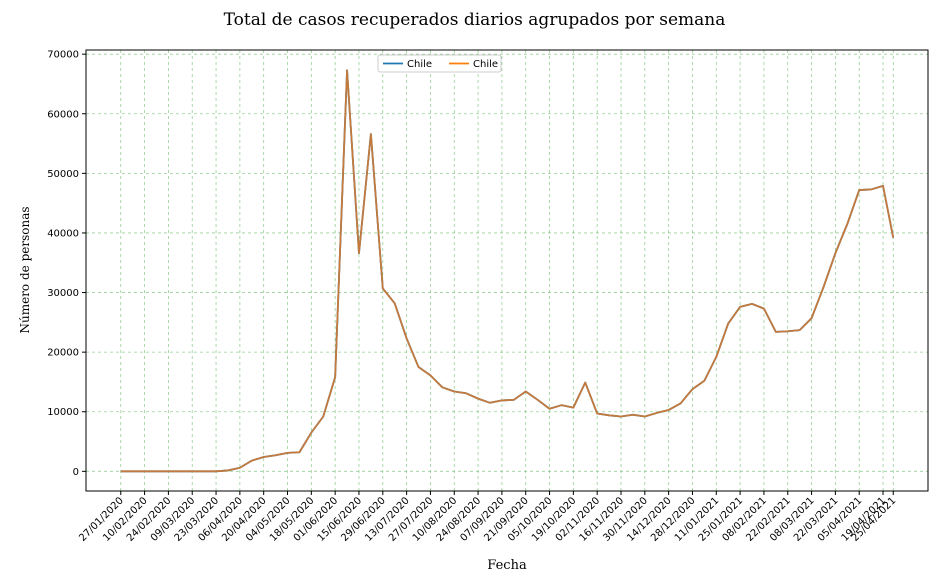  Describe the element at coordinates (63, 293) in the screenshot. I see `y-tick-label: 30000` at that location.